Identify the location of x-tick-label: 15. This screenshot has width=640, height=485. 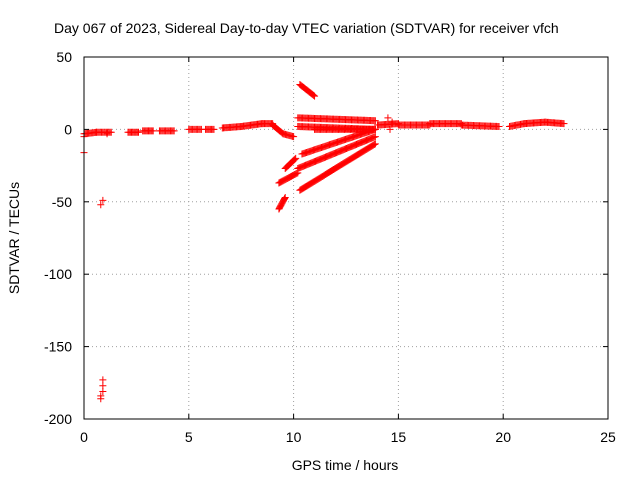
(399, 437).